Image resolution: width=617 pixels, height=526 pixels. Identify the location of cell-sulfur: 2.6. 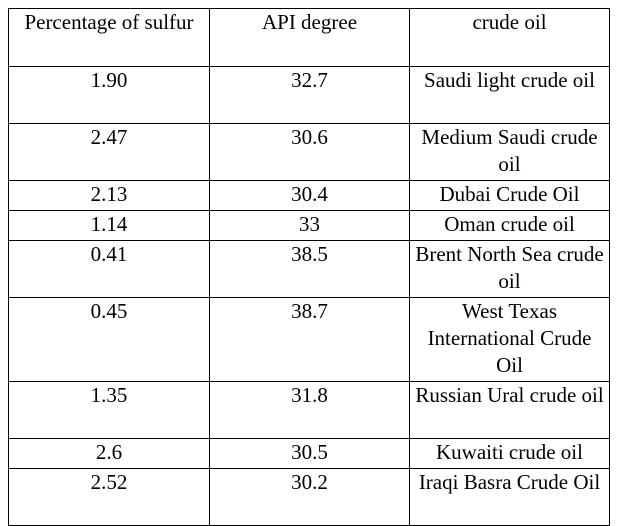
(109, 453).